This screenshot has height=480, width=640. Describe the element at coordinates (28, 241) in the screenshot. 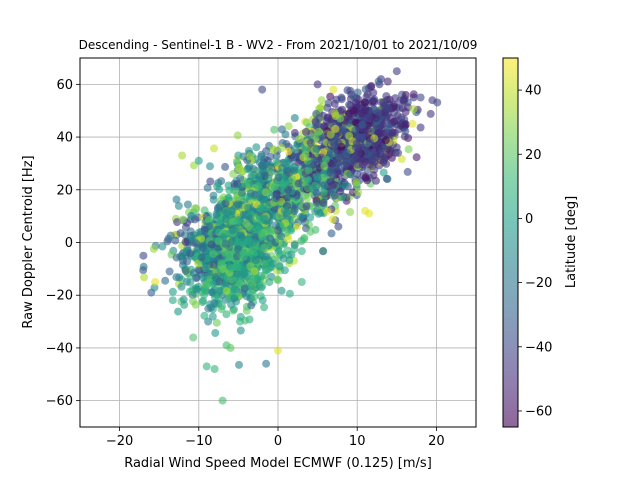

I see `y-axis-label: Raw Doppler Centroid [Hz]` at that location.